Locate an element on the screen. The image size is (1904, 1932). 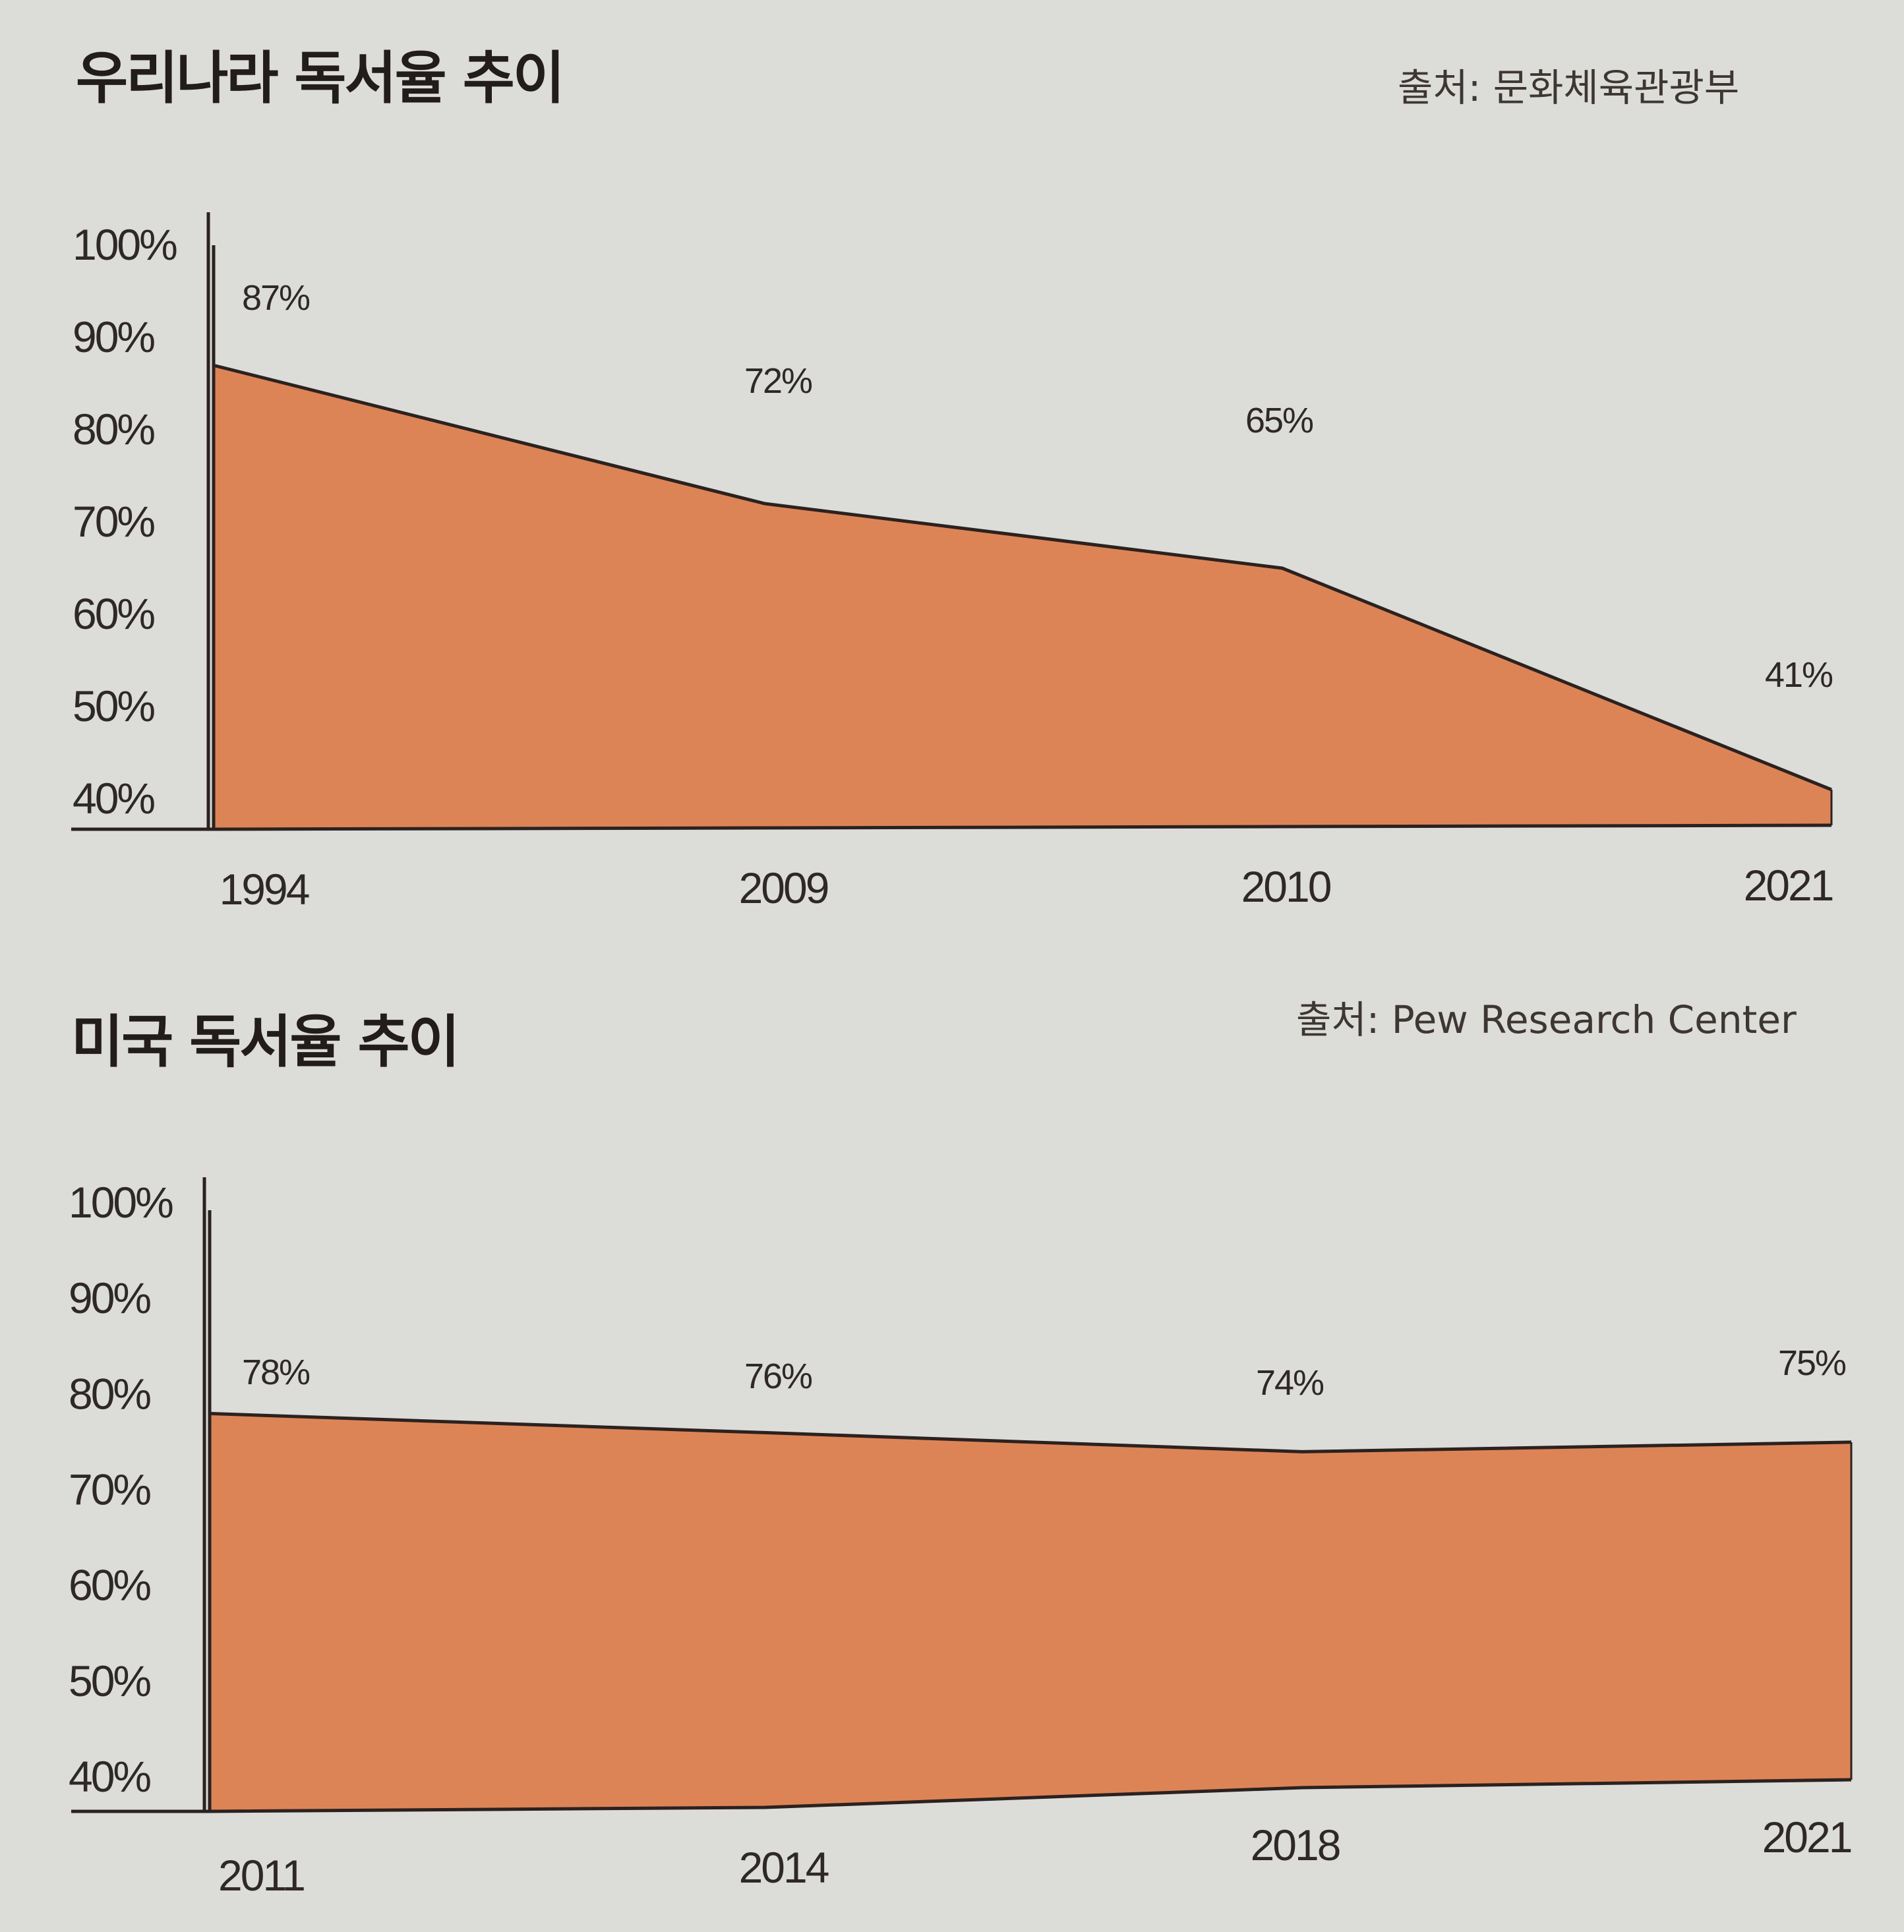
data-label: 76% is located at coordinates (778, 1377).